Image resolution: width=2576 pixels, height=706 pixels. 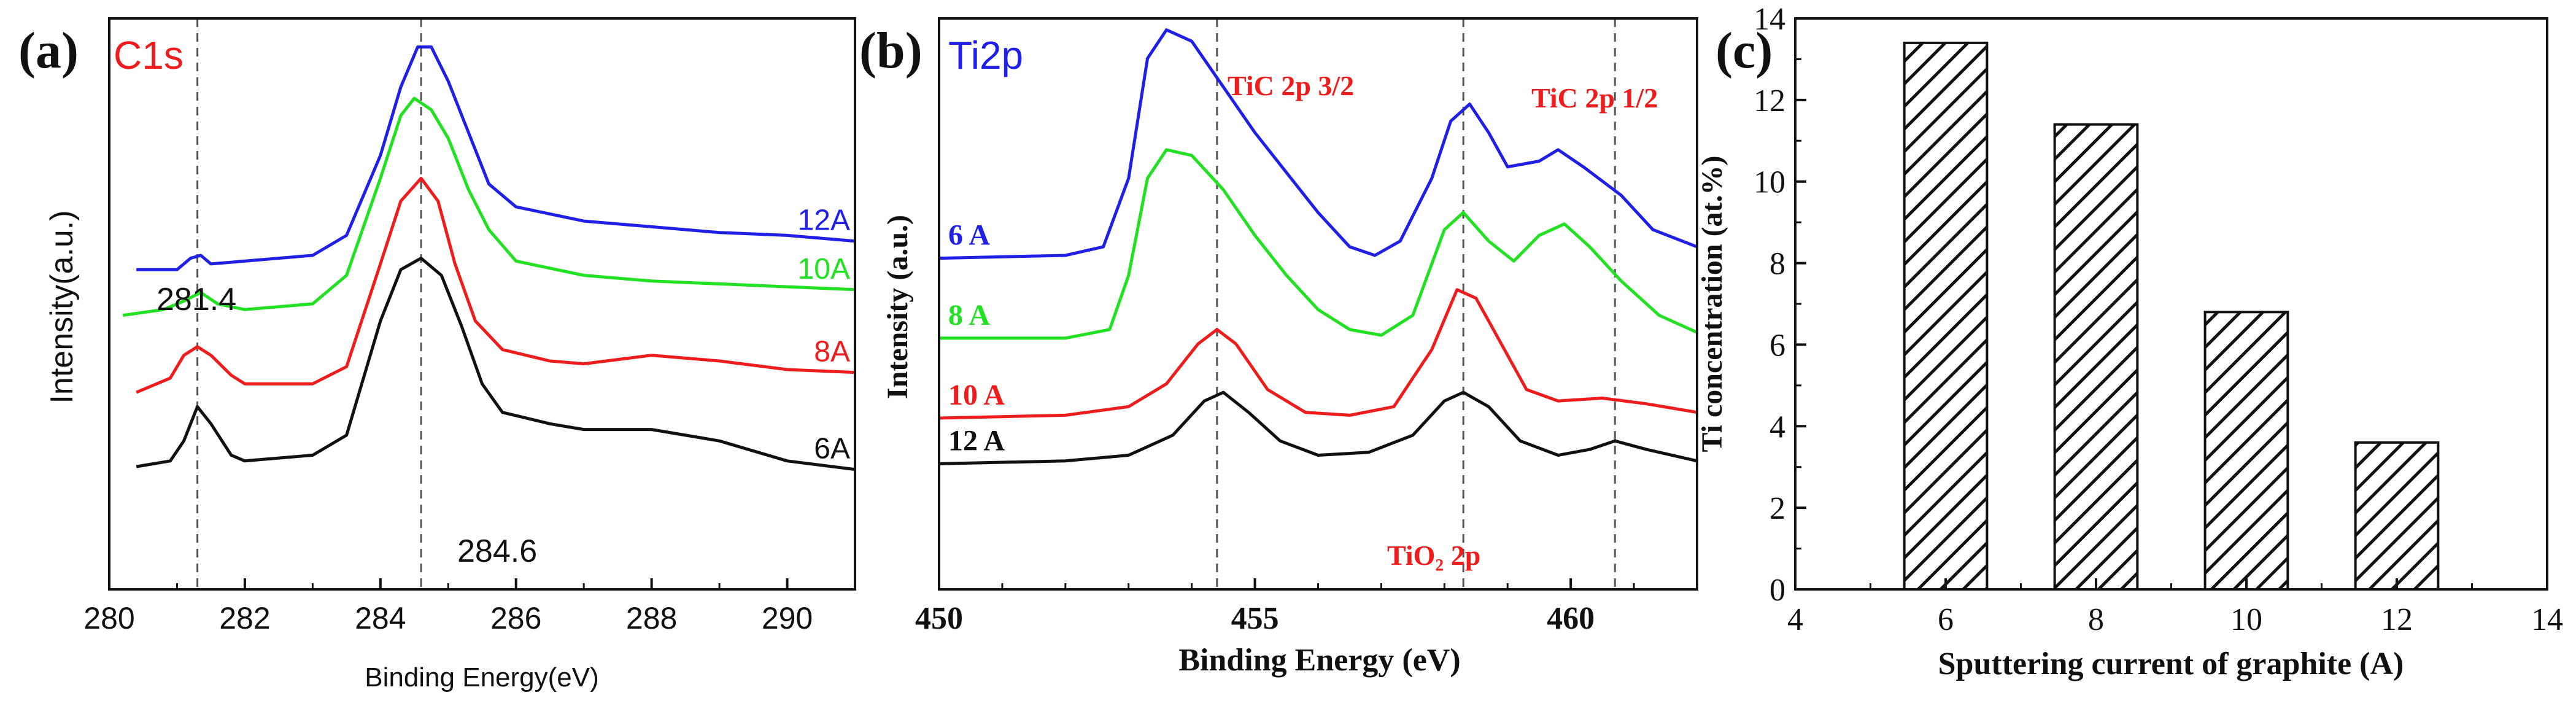 What do you see at coordinates (969, 236) in the screenshot?
I see `series-label: 6 A` at bounding box center [969, 236].